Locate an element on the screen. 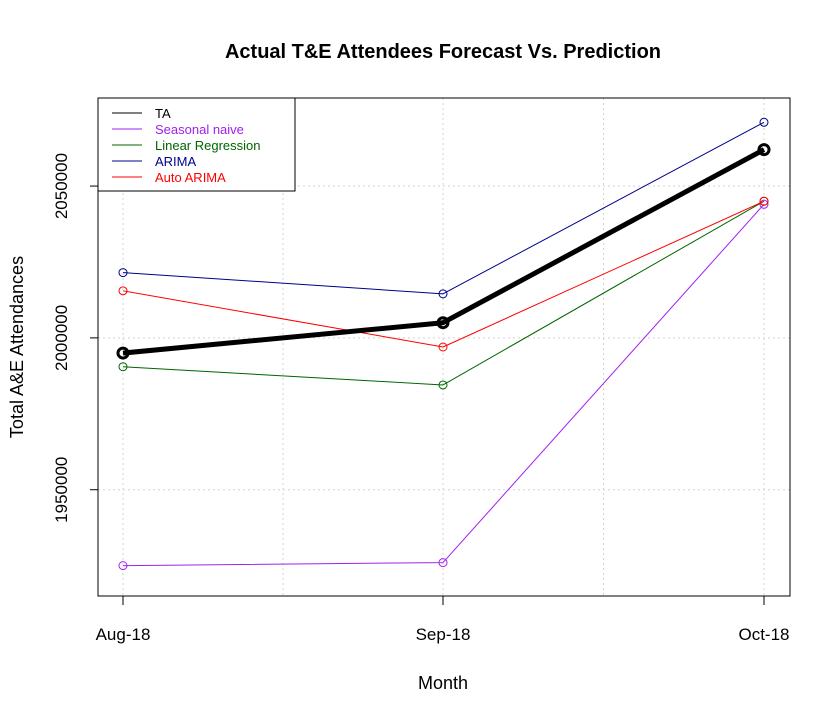 The image size is (840, 720). y-tick-label: 2050000 is located at coordinates (61, 186).